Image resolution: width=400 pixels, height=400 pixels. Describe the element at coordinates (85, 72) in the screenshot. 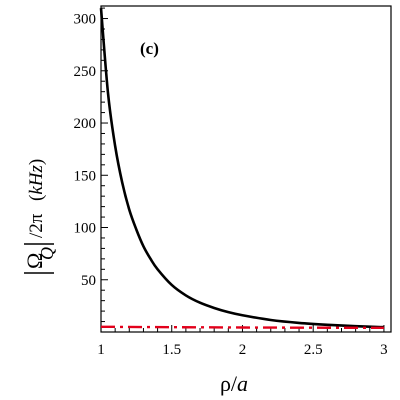

I see `y-tick-label: 250` at that location.